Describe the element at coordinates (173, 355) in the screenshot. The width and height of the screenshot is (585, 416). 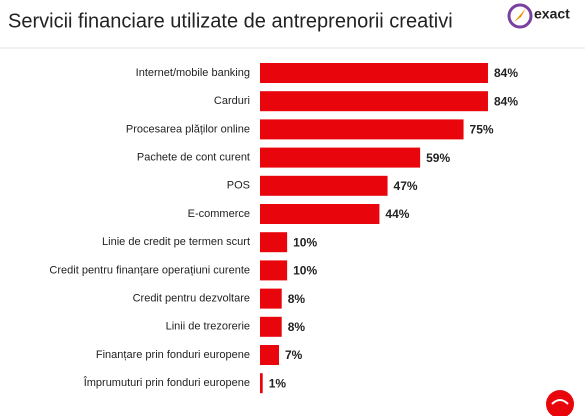
I see `category-label: Finanțare prin fonduri europene` at that location.